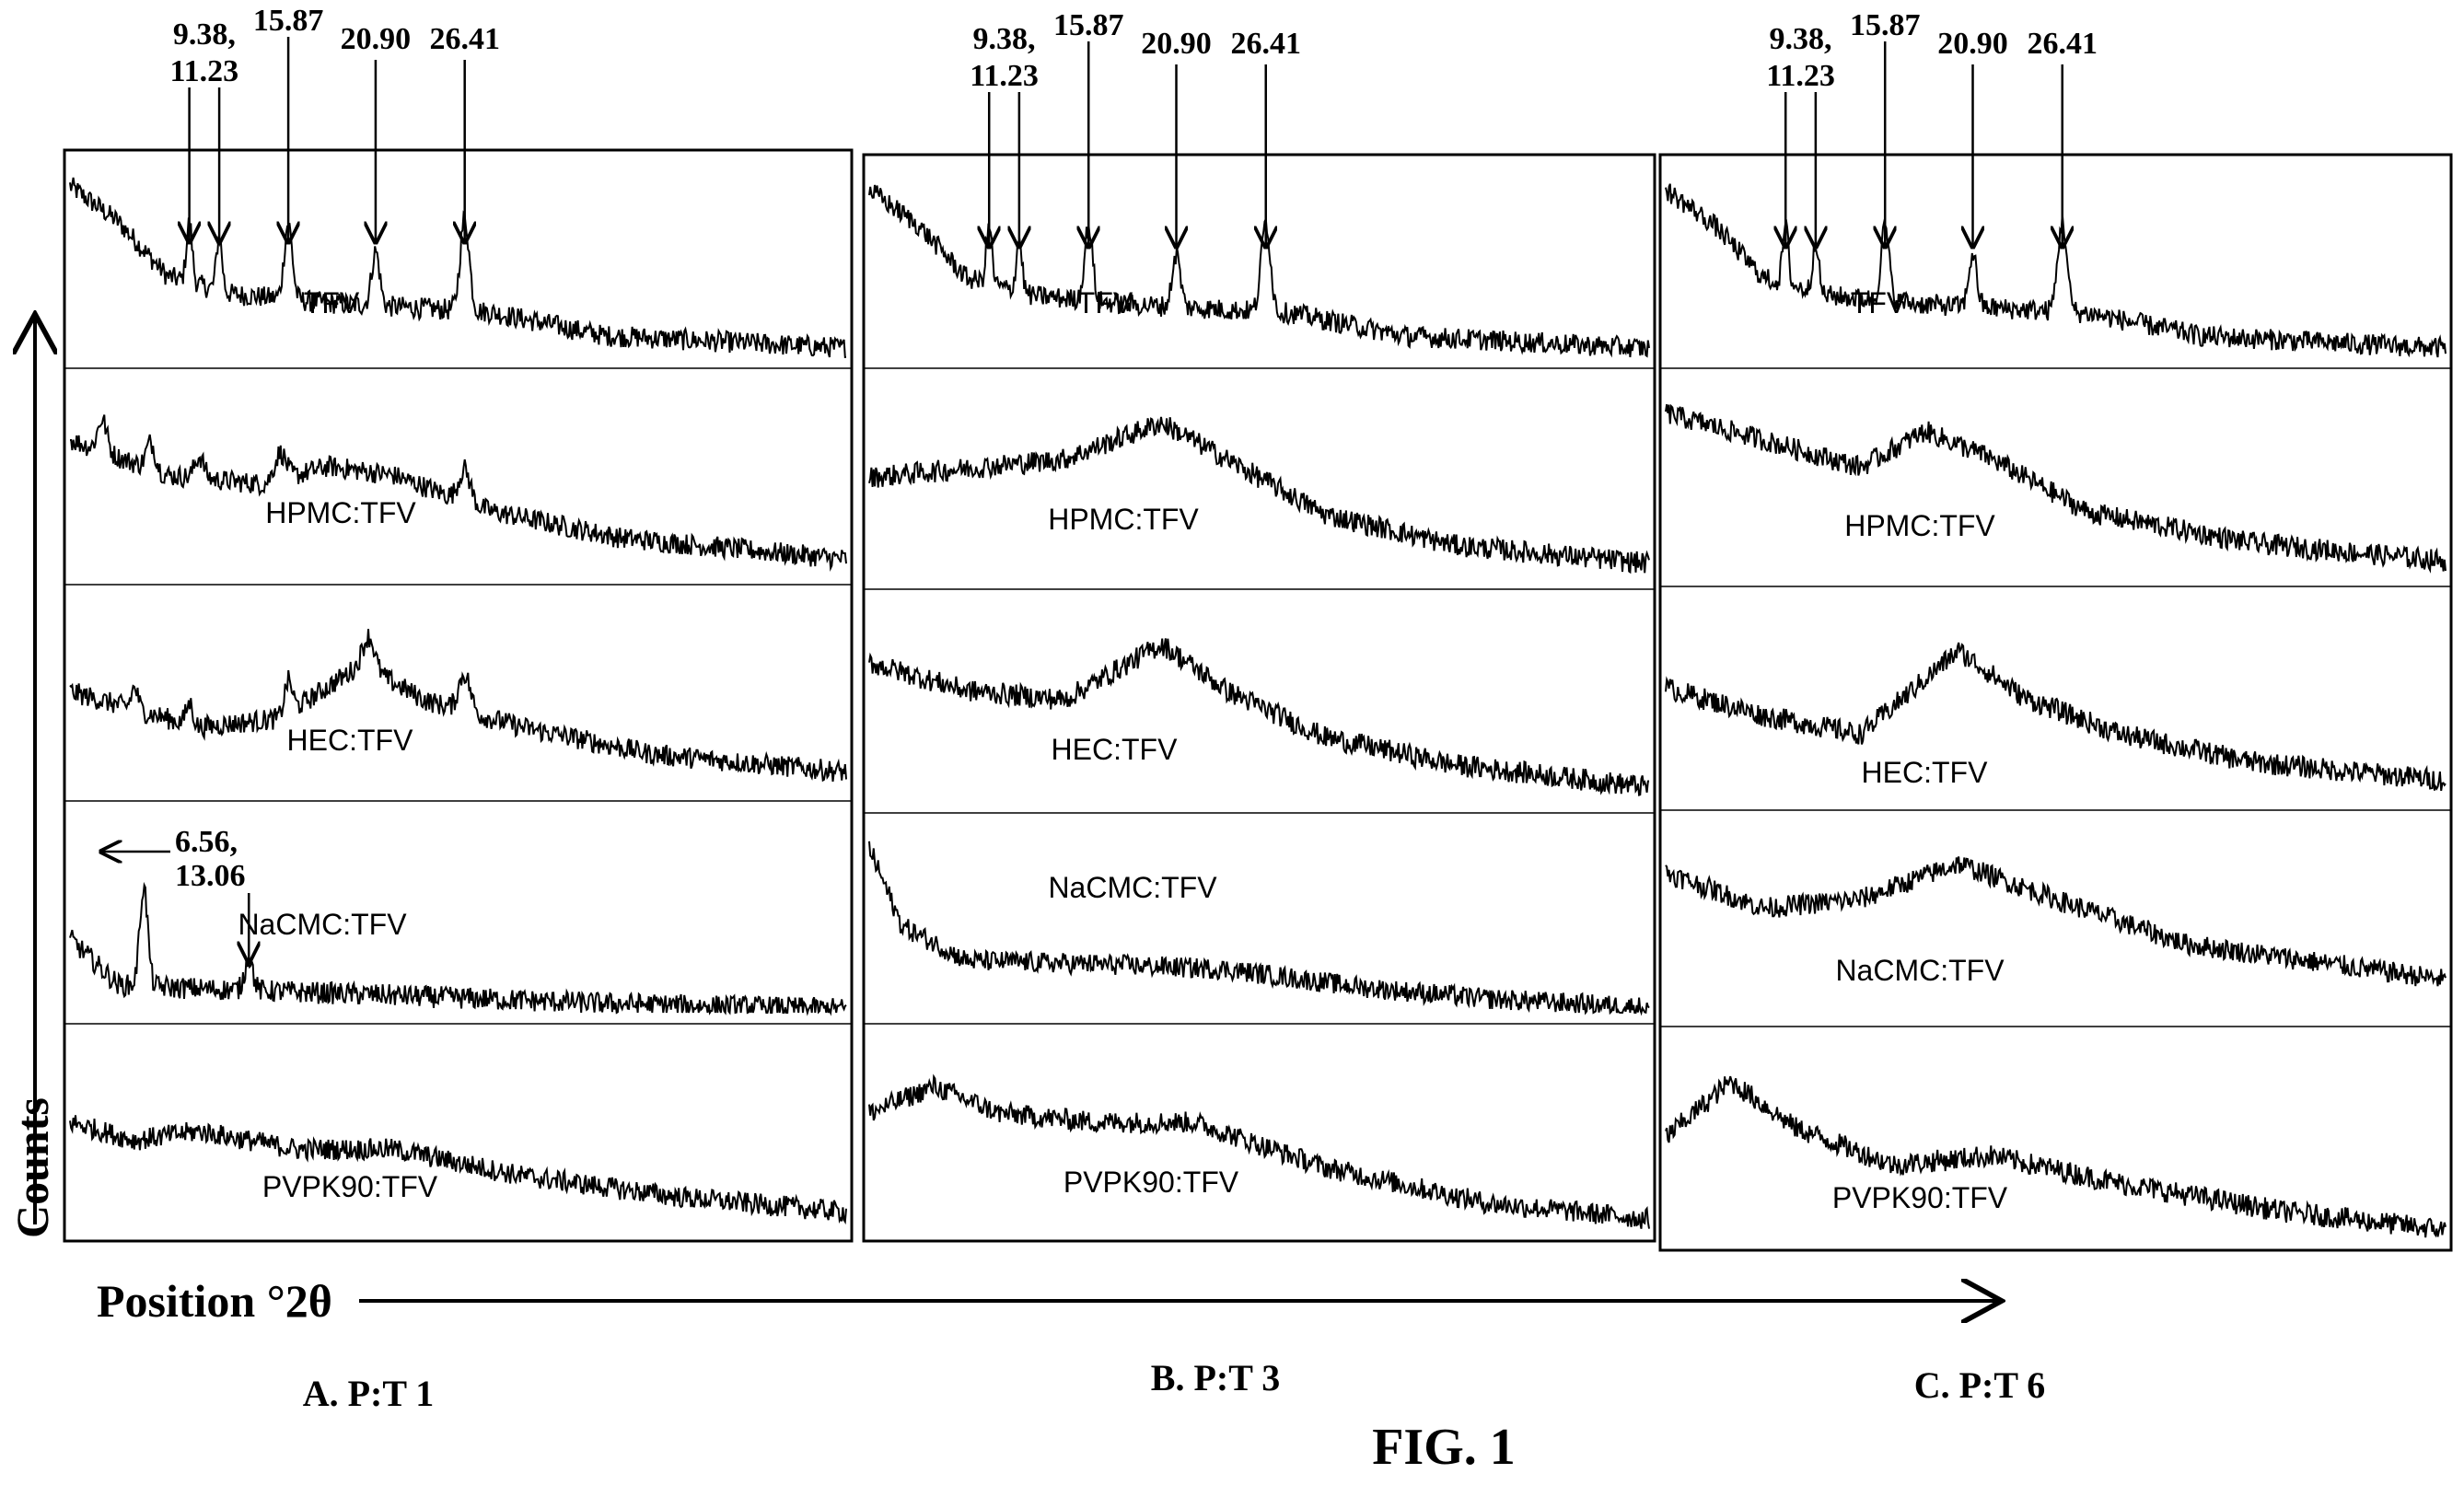  I want to click on trace-line-hpmc_c, so click(2056, 488).